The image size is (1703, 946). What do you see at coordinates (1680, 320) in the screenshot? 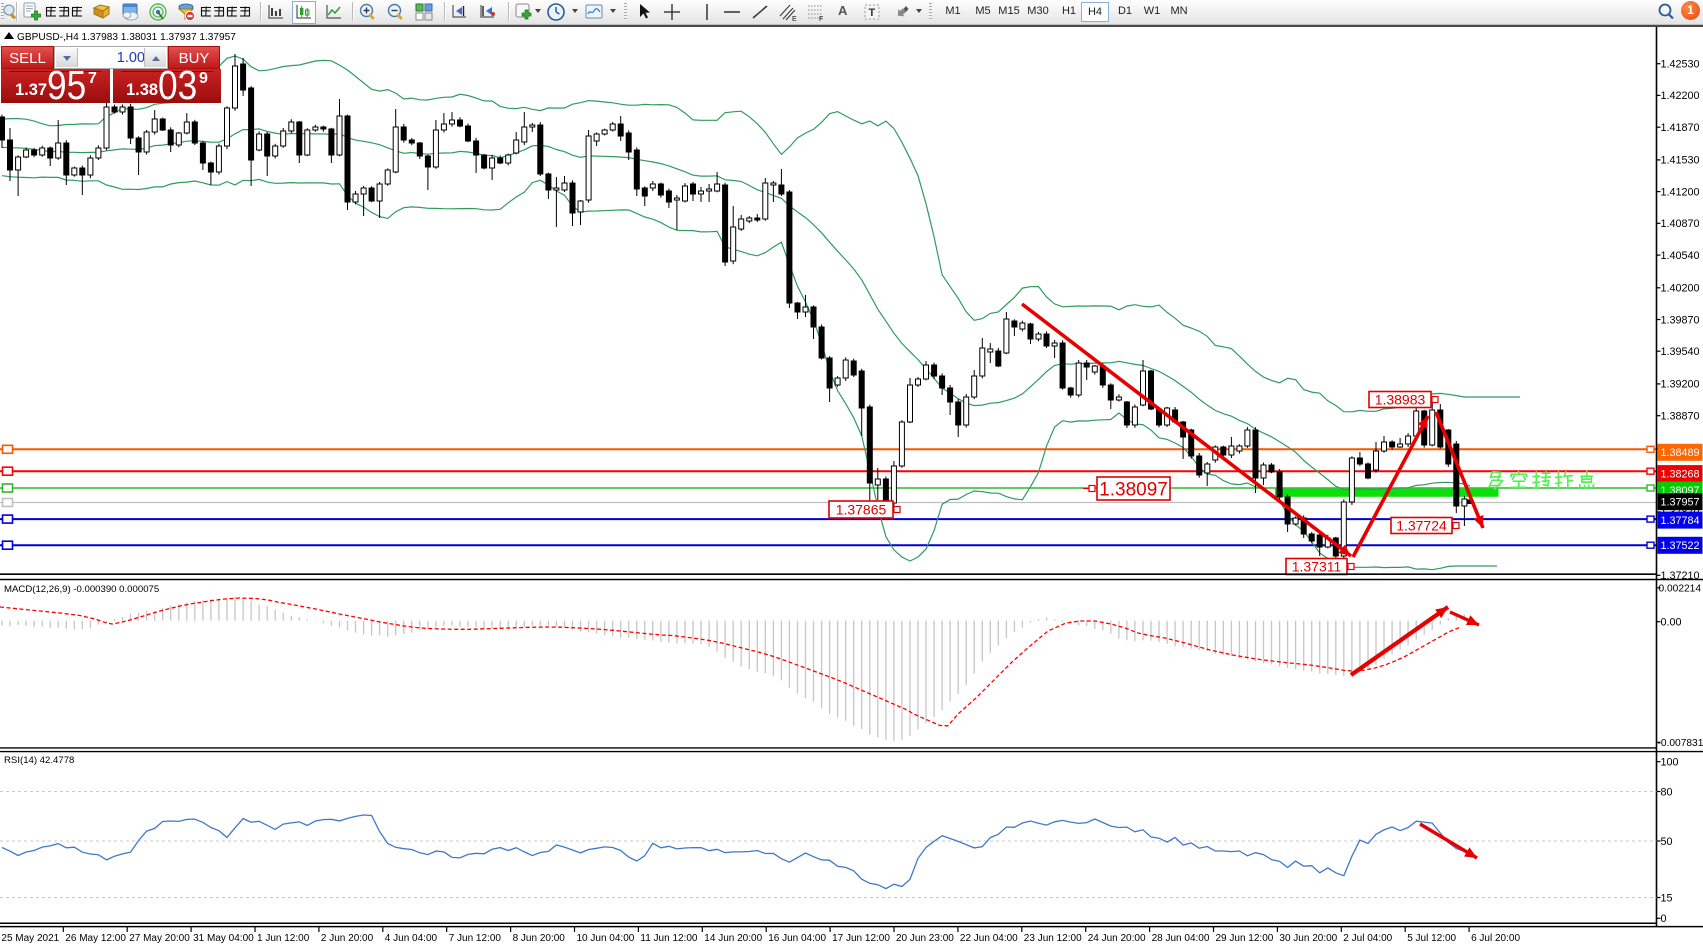
I see `svg-text: 1.39870` at bounding box center [1680, 320].